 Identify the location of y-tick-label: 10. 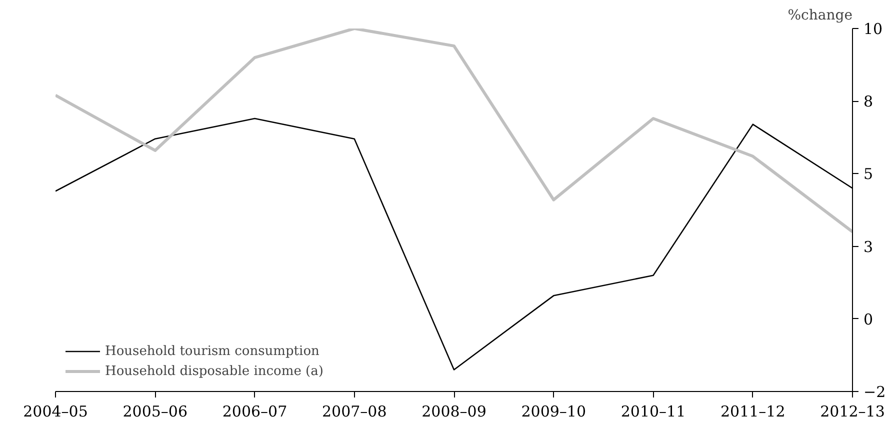
(873, 29).